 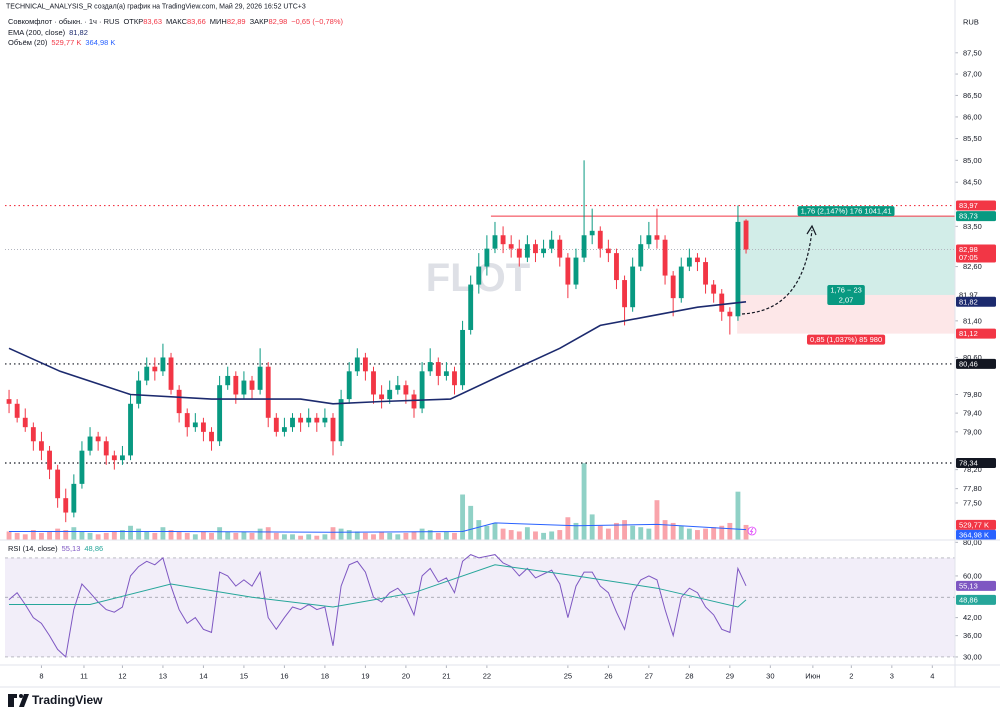 What do you see at coordinates (972, 656) in the screenshot?
I see `y-tick-label: 30,00` at bounding box center [972, 656].